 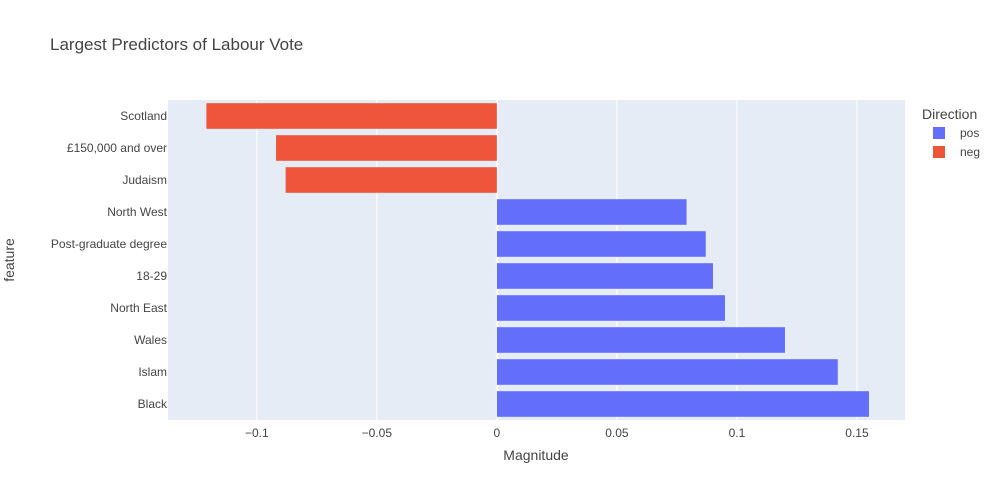 What do you see at coordinates (143, 116) in the screenshot?
I see `y-tick-label: Scotland` at bounding box center [143, 116].